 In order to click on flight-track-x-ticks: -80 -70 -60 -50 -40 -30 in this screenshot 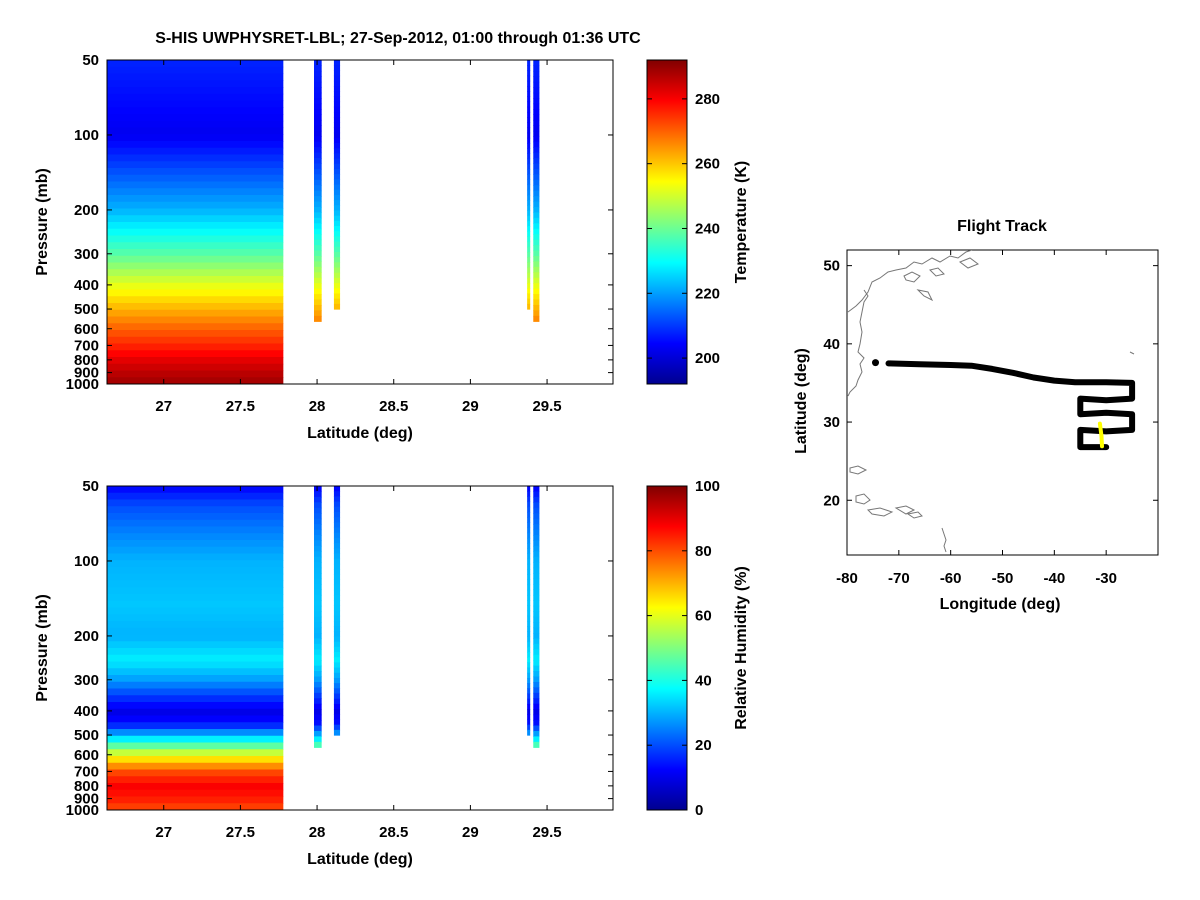, I will do `click(976, 418)`.